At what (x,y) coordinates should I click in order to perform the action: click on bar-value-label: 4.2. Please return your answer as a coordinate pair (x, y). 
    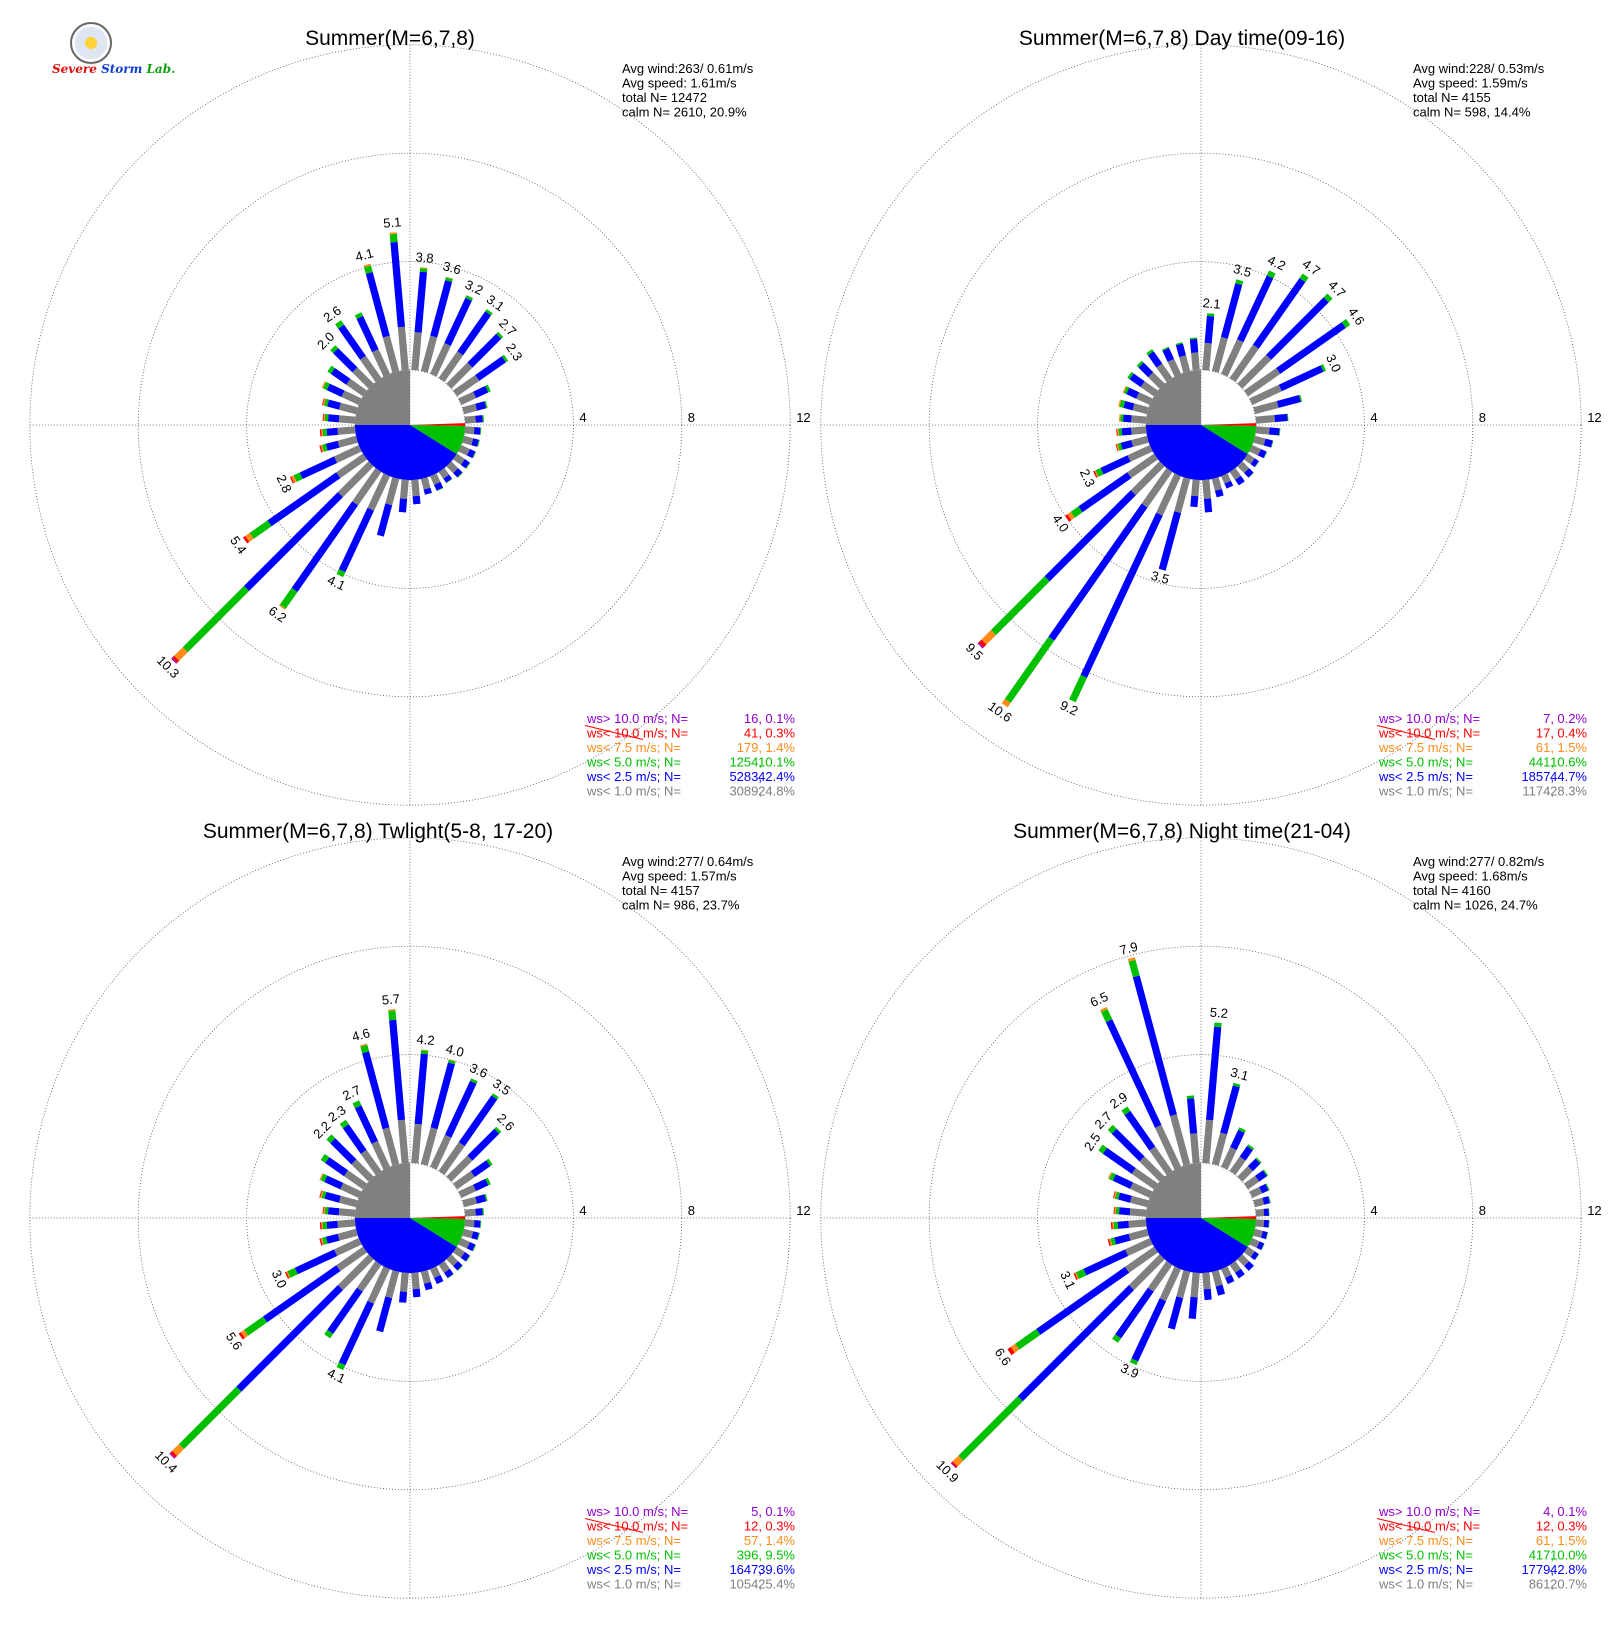
    Looking at the image, I should click on (425, 1040).